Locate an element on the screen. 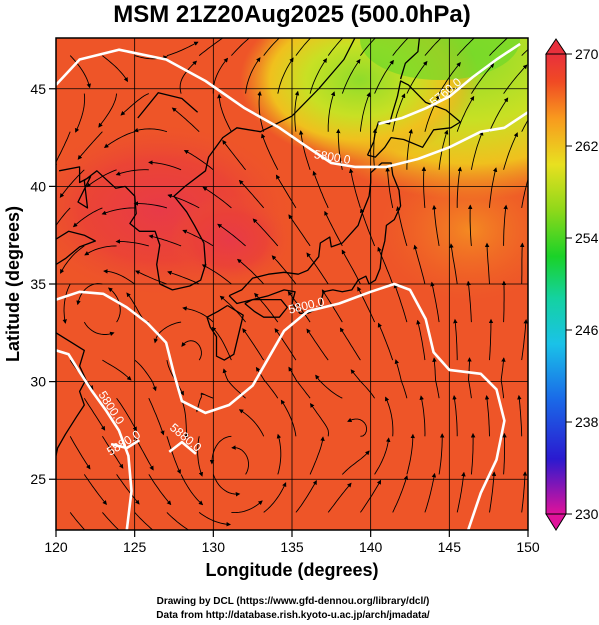 This screenshot has height=625, width=599. x-tick-label: 130 is located at coordinates (214, 547).